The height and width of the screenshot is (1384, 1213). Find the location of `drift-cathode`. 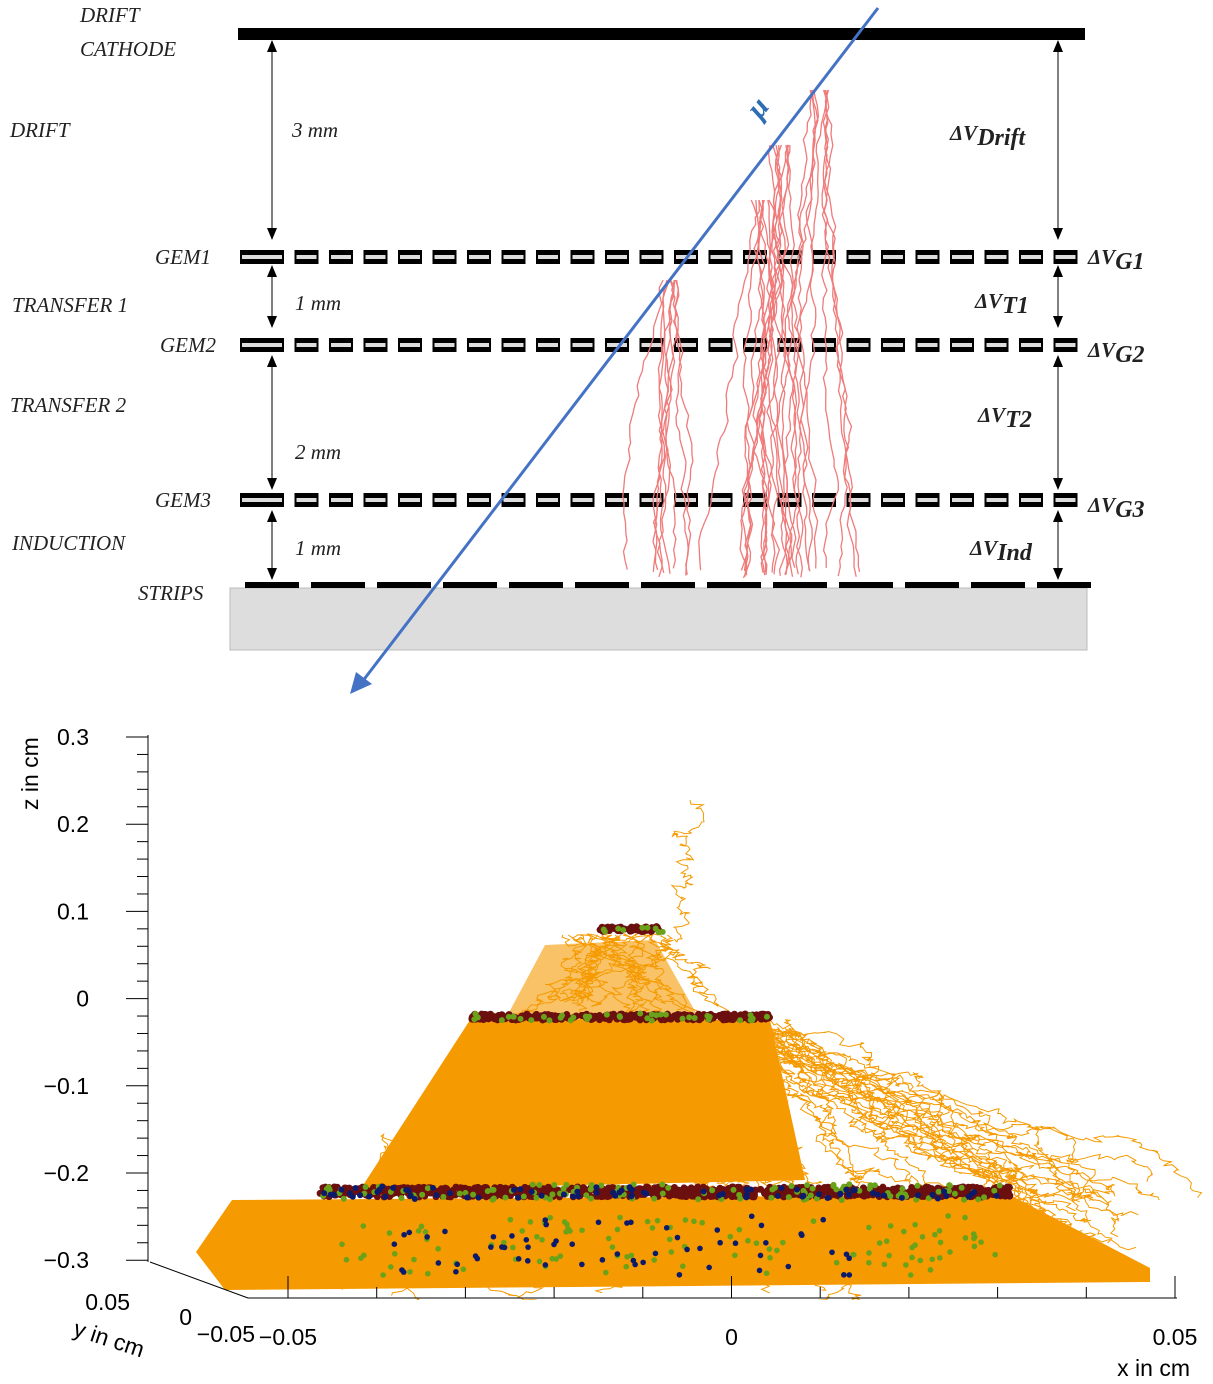

drift-cathode is located at coordinates (661, 34).